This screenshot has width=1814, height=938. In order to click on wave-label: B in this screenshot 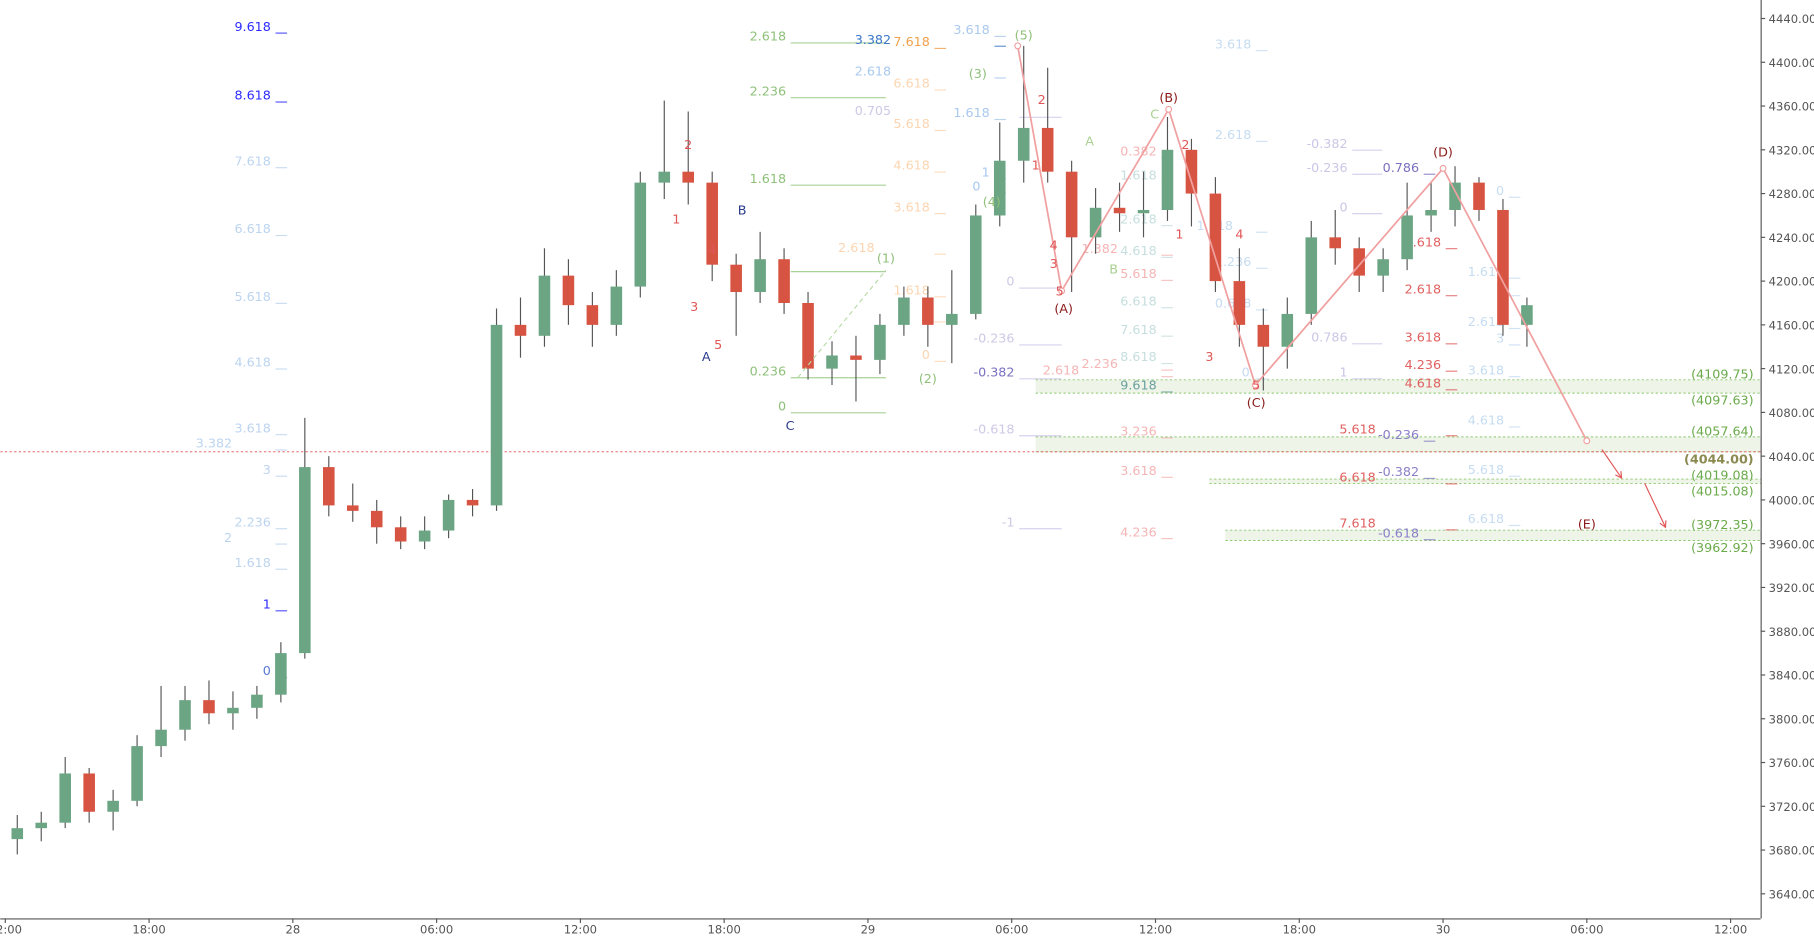, I will do `click(742, 210)`.